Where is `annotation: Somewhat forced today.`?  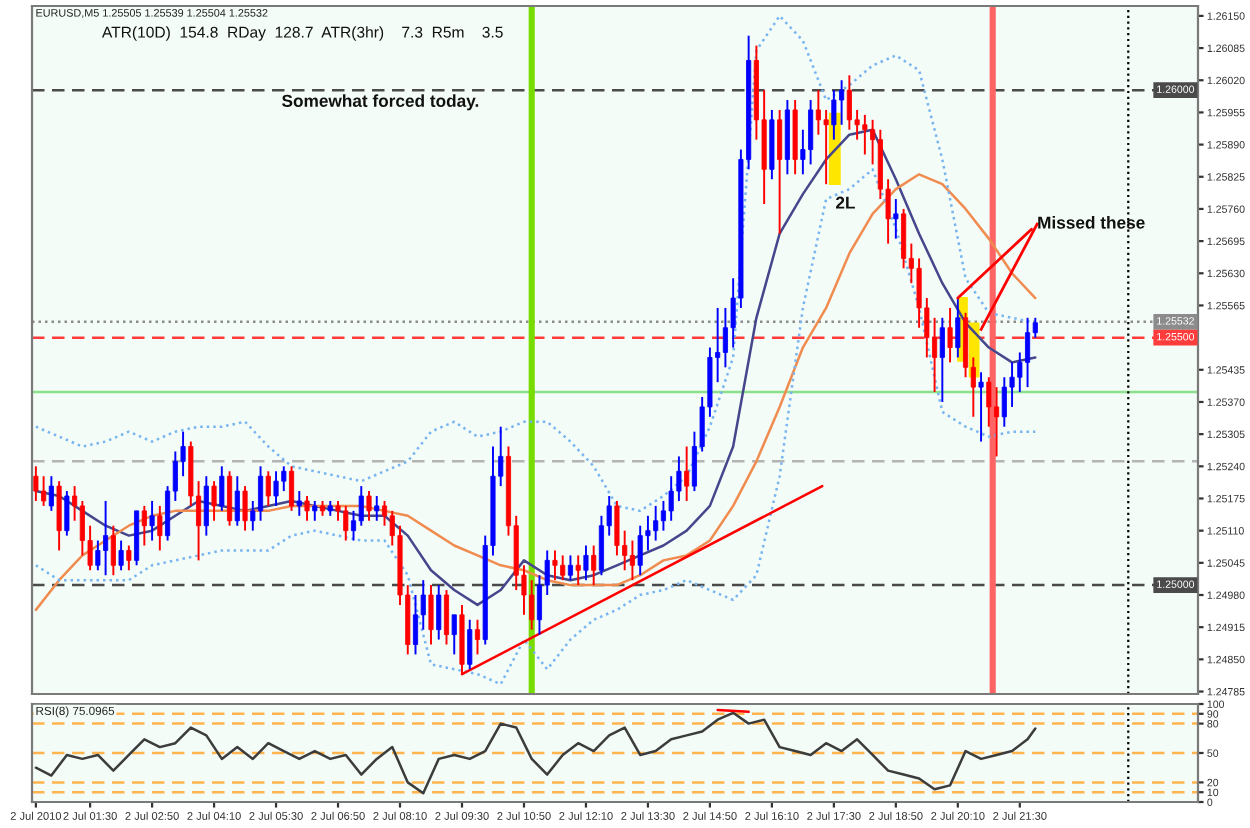
annotation: Somewhat forced today. is located at coordinates (380, 102).